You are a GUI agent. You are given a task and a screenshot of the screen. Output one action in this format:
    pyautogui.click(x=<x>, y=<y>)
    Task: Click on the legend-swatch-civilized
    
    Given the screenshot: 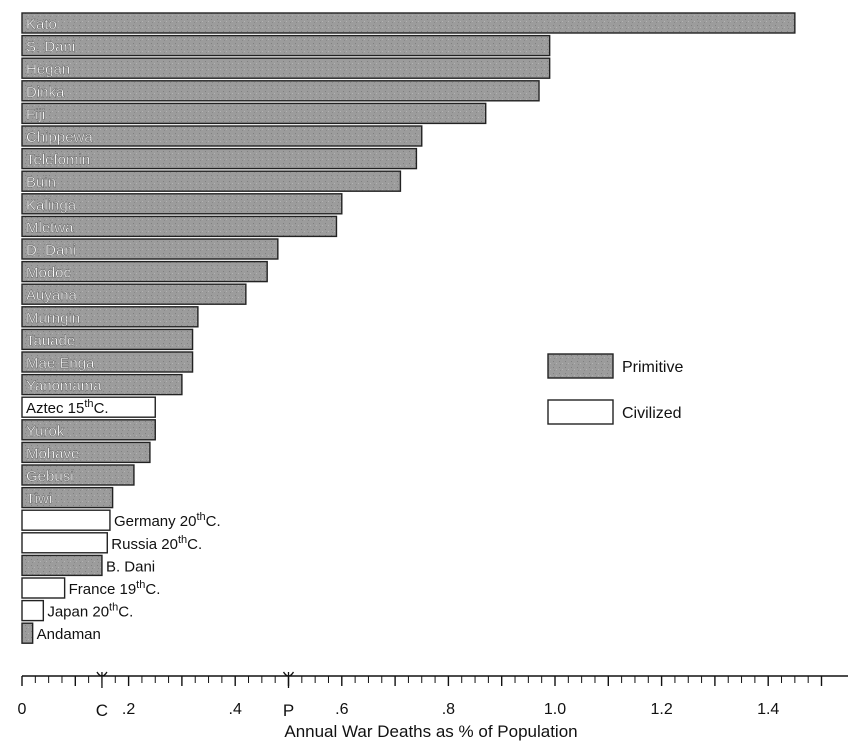 What is the action you would take?
    pyautogui.click(x=580, y=412)
    